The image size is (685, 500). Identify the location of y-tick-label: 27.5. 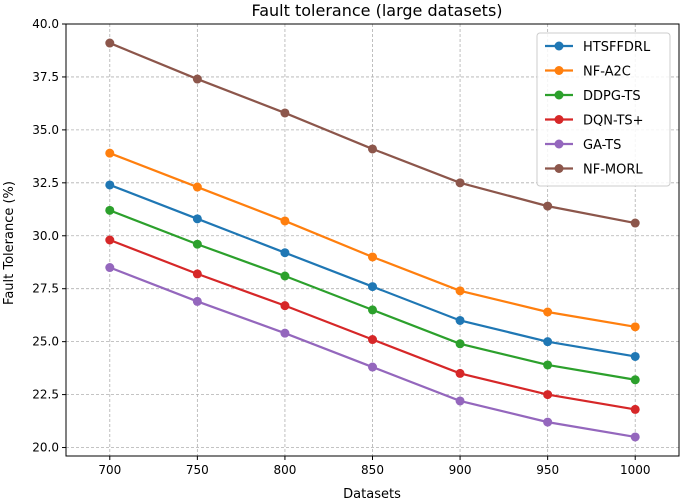
(45, 289).